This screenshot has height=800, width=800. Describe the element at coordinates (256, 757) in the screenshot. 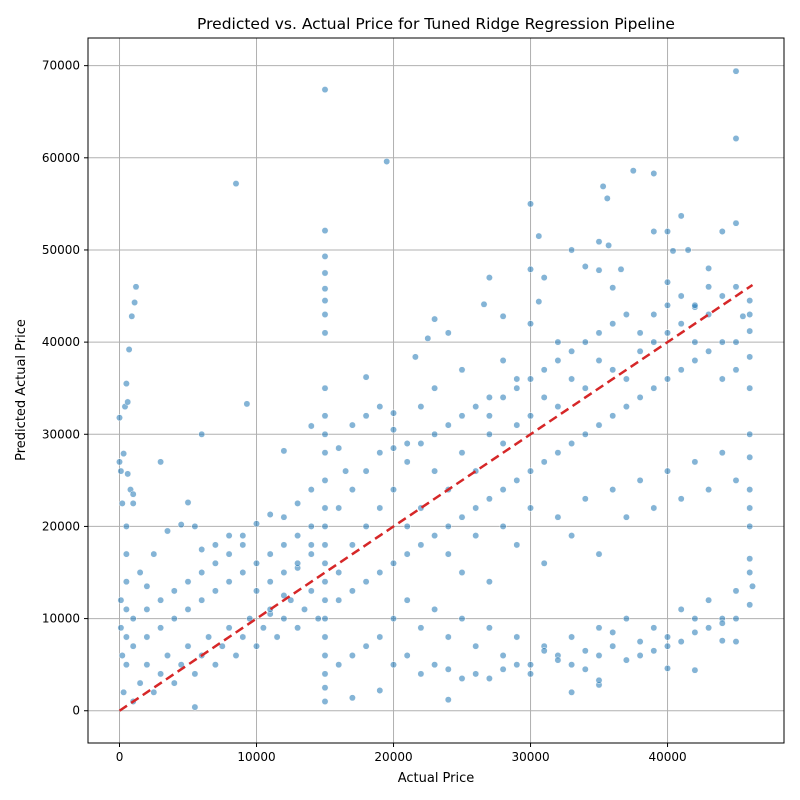

I see `x-tick-label: 10000` at that location.